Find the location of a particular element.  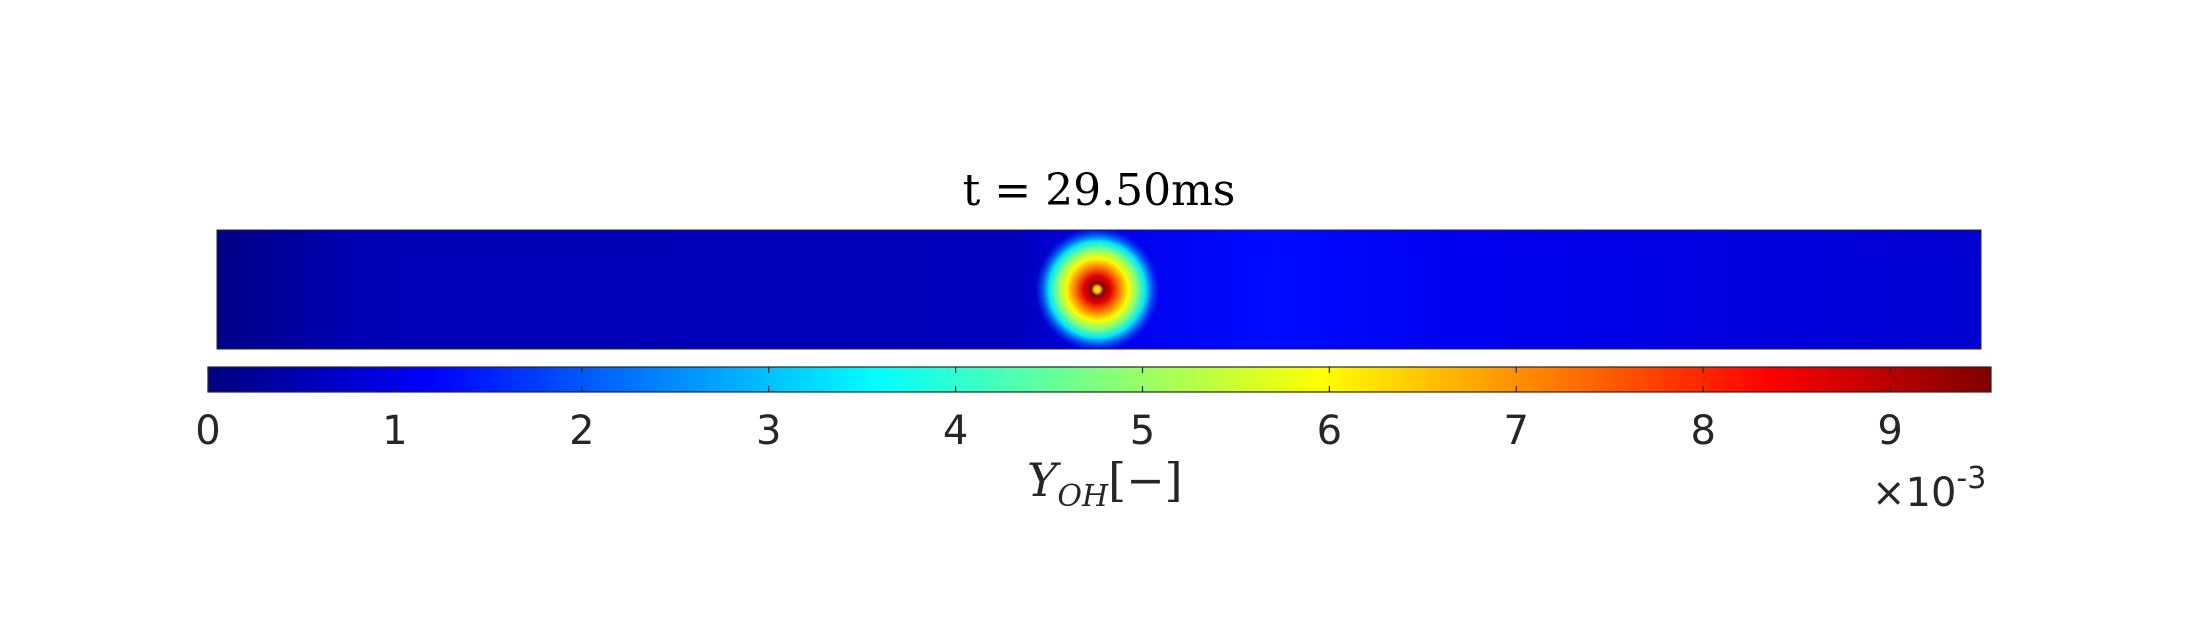

colorbar-gradient is located at coordinates (1099, 379).